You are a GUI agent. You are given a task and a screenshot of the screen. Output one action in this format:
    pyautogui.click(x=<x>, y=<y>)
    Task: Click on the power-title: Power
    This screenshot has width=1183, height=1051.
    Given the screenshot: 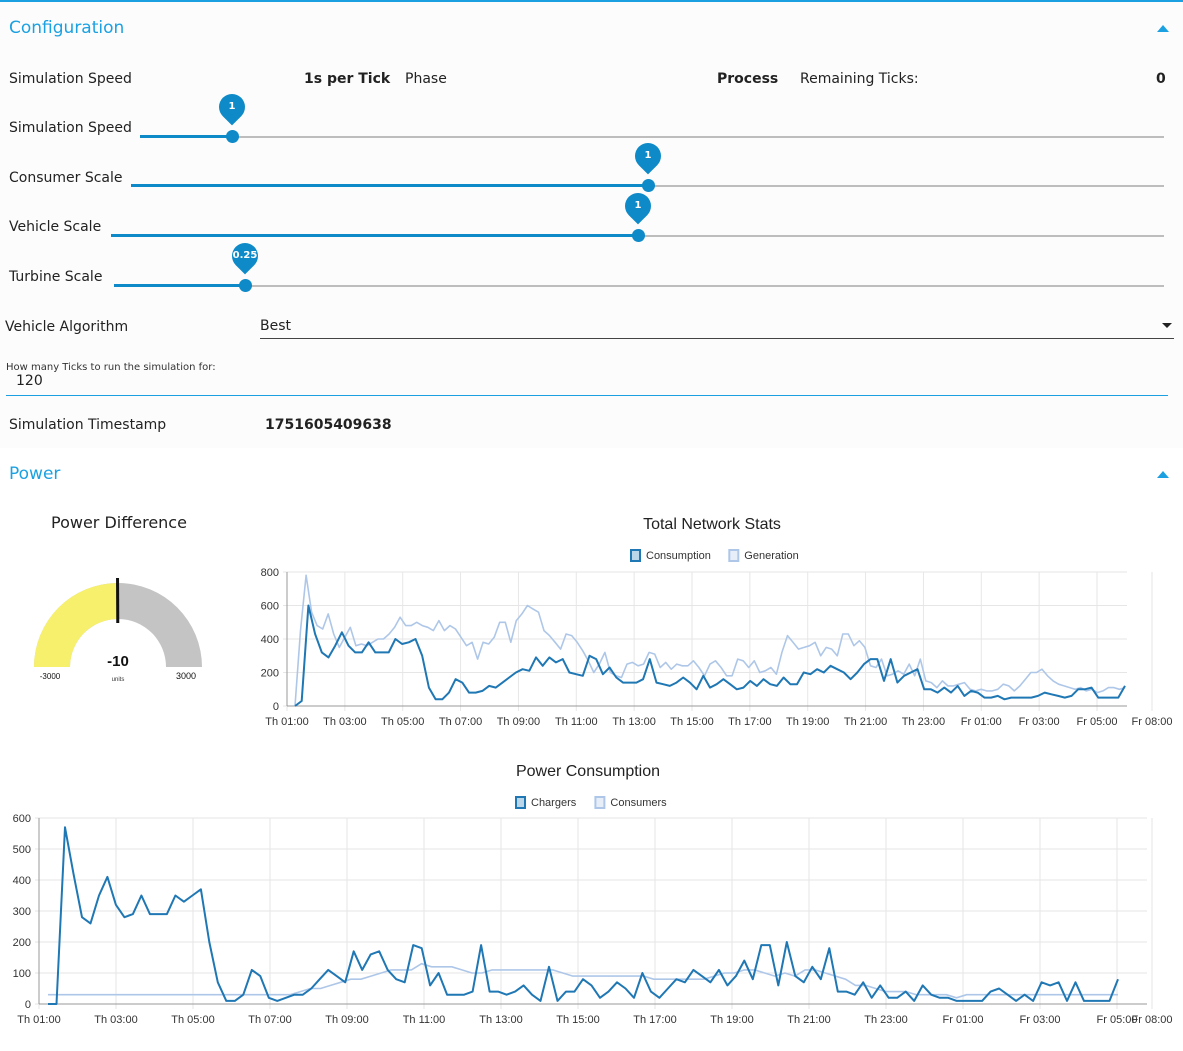 What is the action you would take?
    pyautogui.click(x=35, y=474)
    